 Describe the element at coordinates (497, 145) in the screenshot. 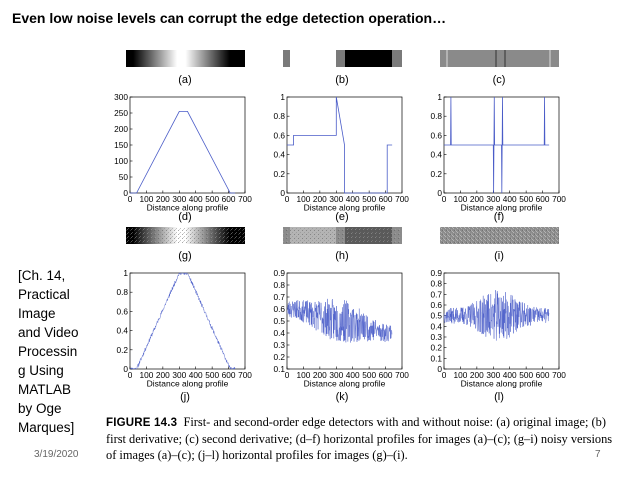

I see `plot-f-series-line` at that location.